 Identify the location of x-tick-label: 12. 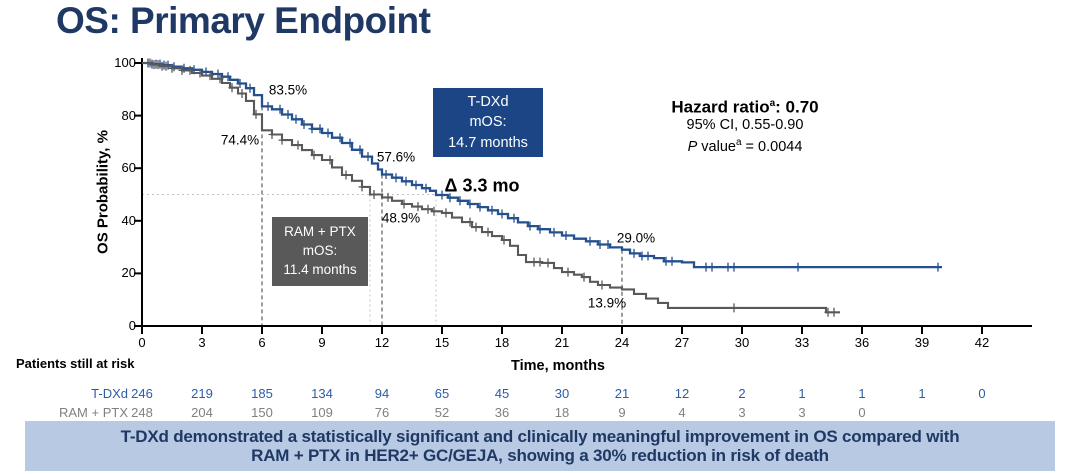
(382, 342).